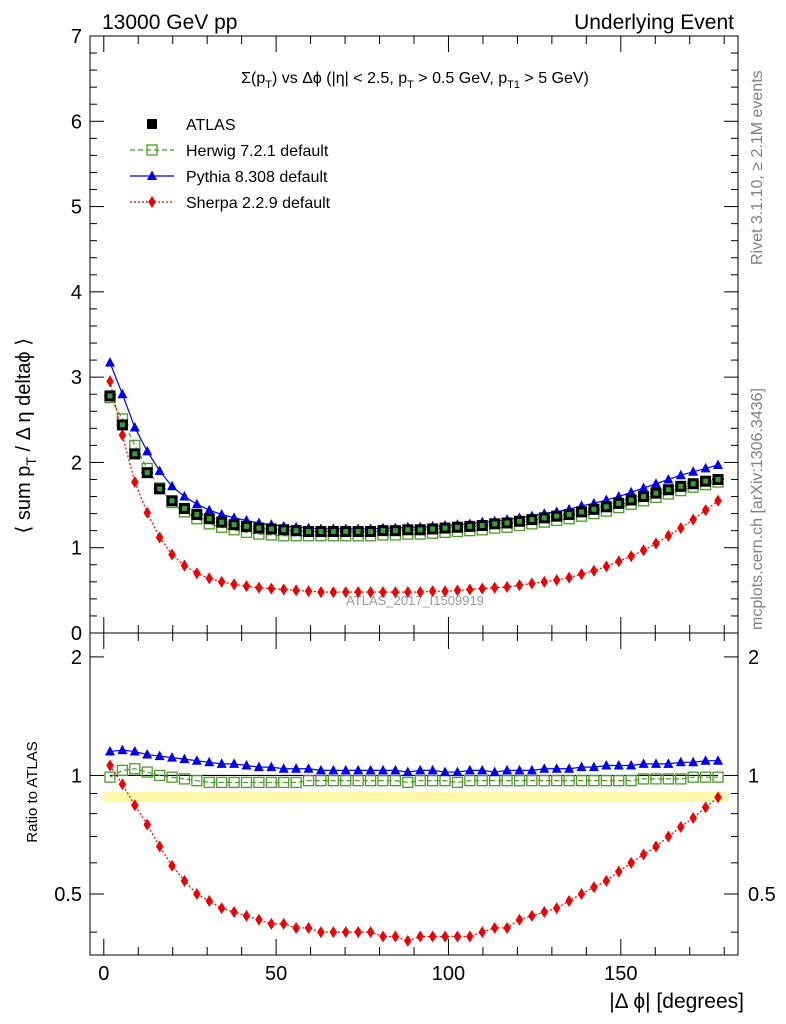 The height and width of the screenshot is (1024, 786). I want to click on legend-label-atlas: ATLAS, so click(211, 125).